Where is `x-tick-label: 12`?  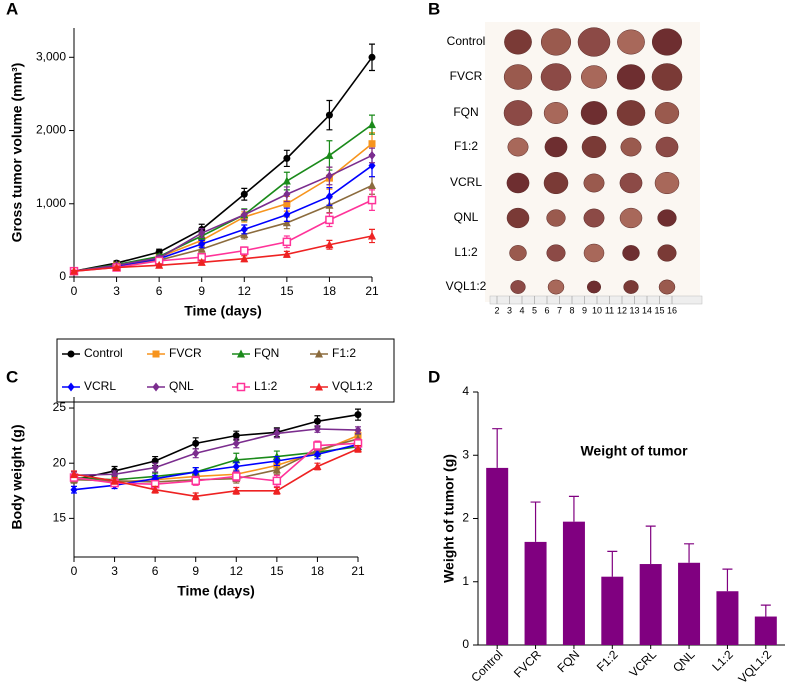 x-tick-label: 12 is located at coordinates (245, 291).